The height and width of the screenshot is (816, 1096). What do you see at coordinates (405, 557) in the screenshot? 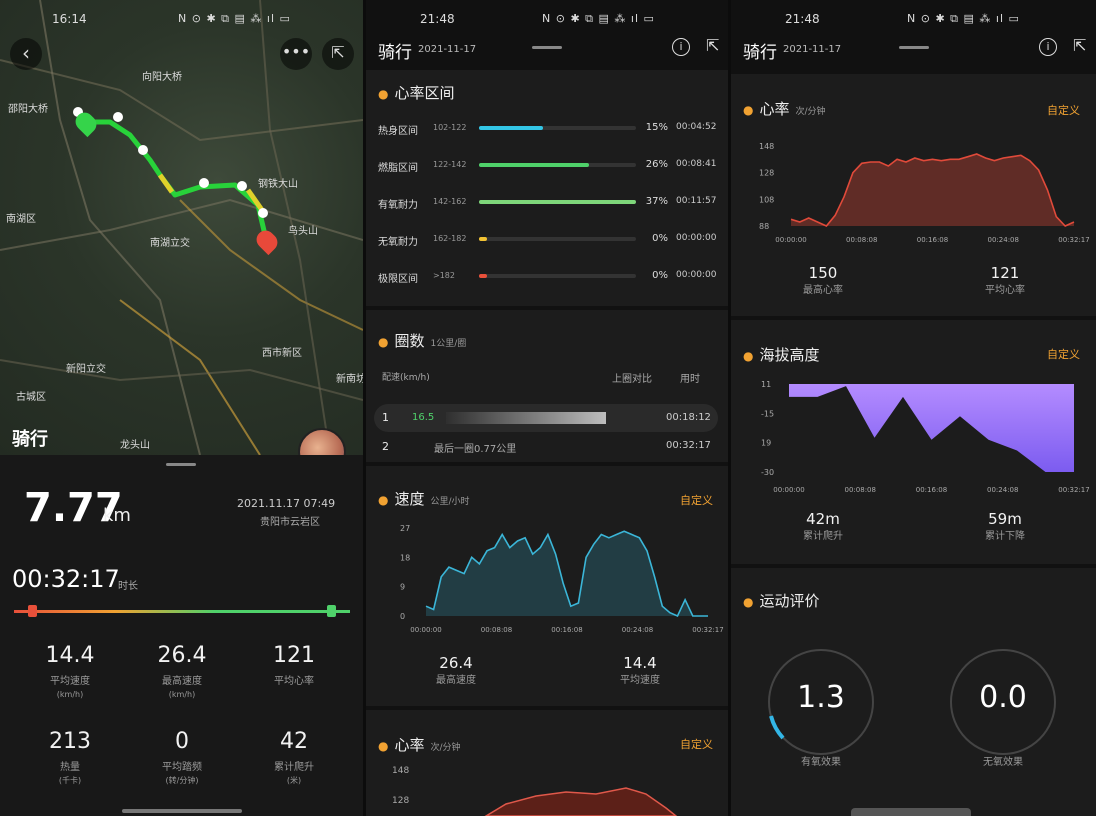
I see `y-tick-label: 18` at bounding box center [405, 557].